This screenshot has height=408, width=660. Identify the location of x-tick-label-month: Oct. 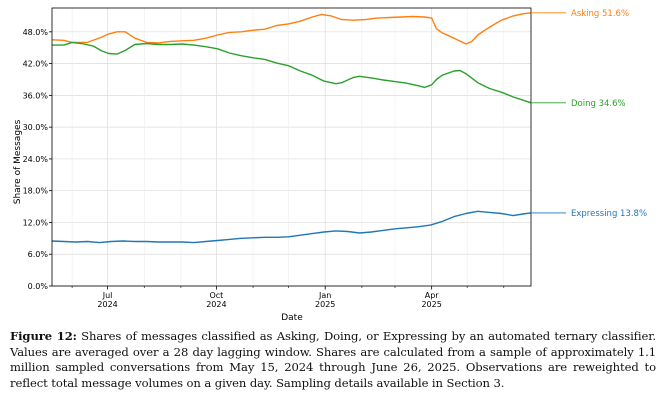
(216, 295).